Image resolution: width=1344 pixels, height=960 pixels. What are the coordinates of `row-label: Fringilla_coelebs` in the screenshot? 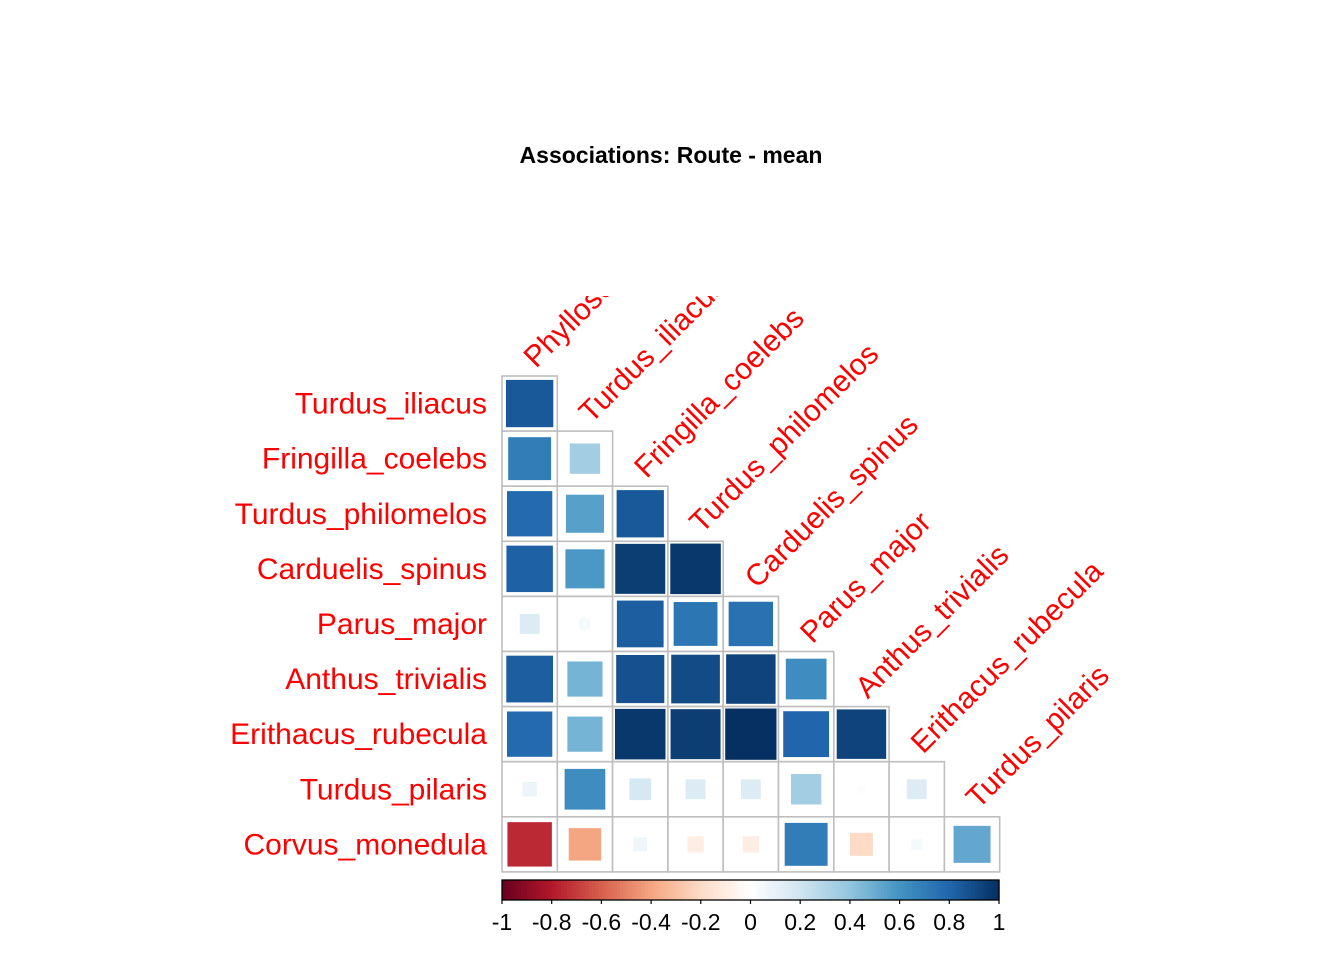 It's located at (374, 459).